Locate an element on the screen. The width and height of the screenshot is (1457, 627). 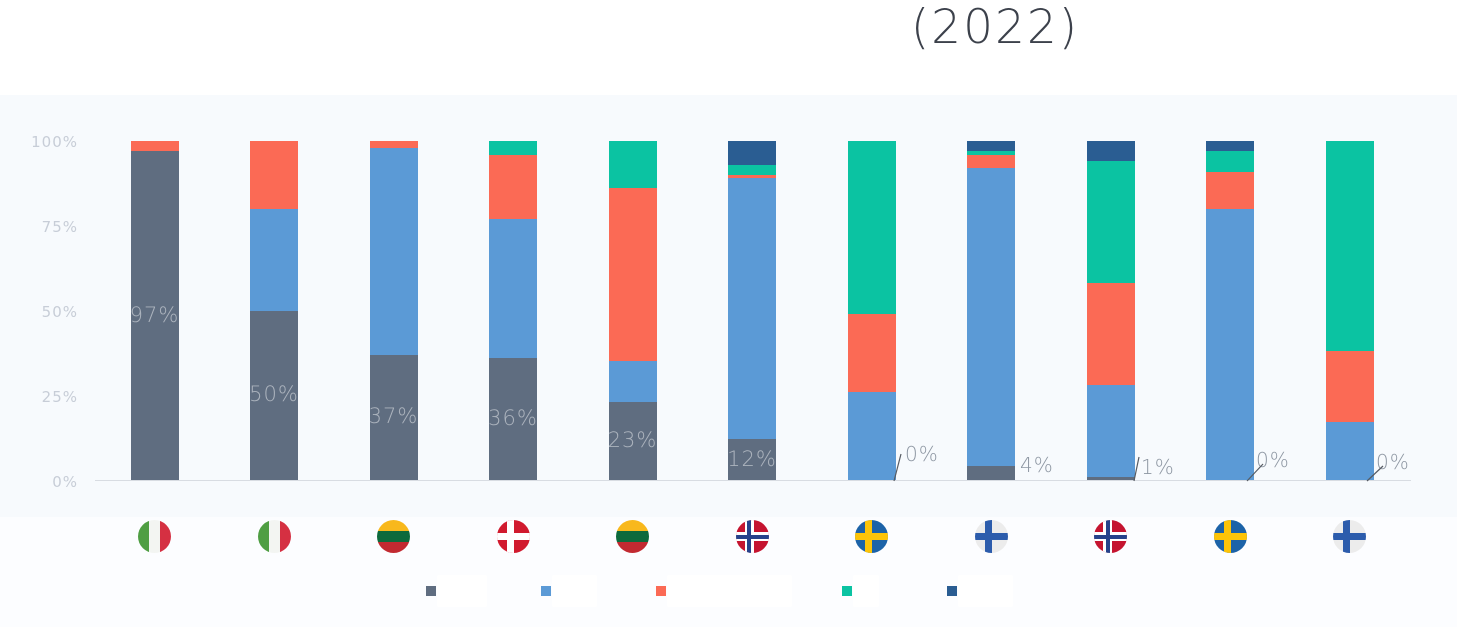
bar-value-label: 50% is located at coordinates (274, 394).